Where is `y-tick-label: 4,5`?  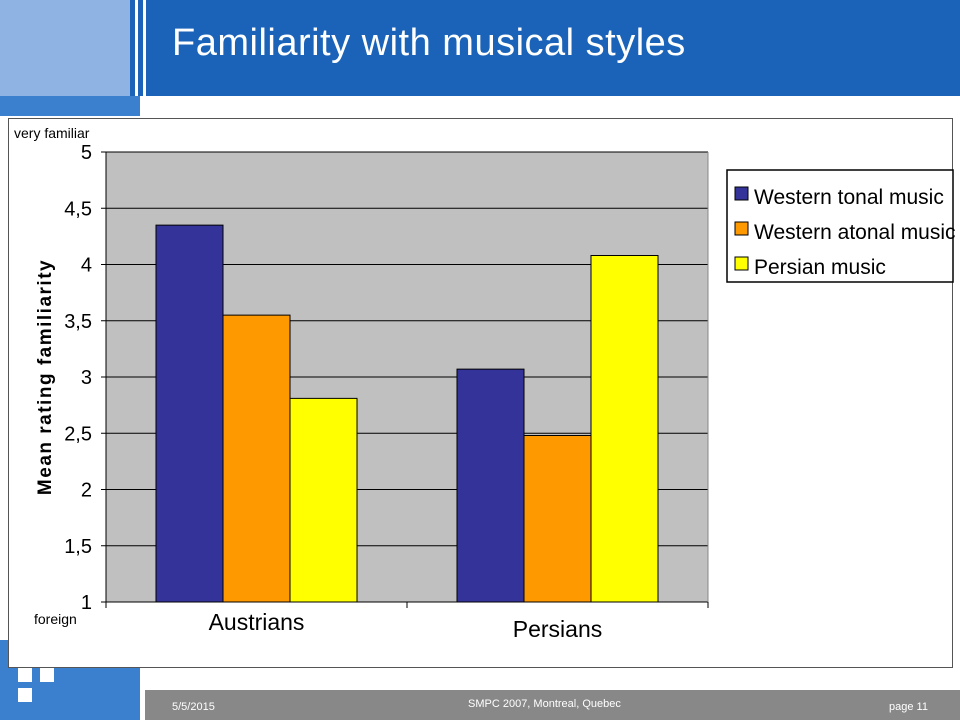 y-tick-label: 4,5 is located at coordinates (78, 209).